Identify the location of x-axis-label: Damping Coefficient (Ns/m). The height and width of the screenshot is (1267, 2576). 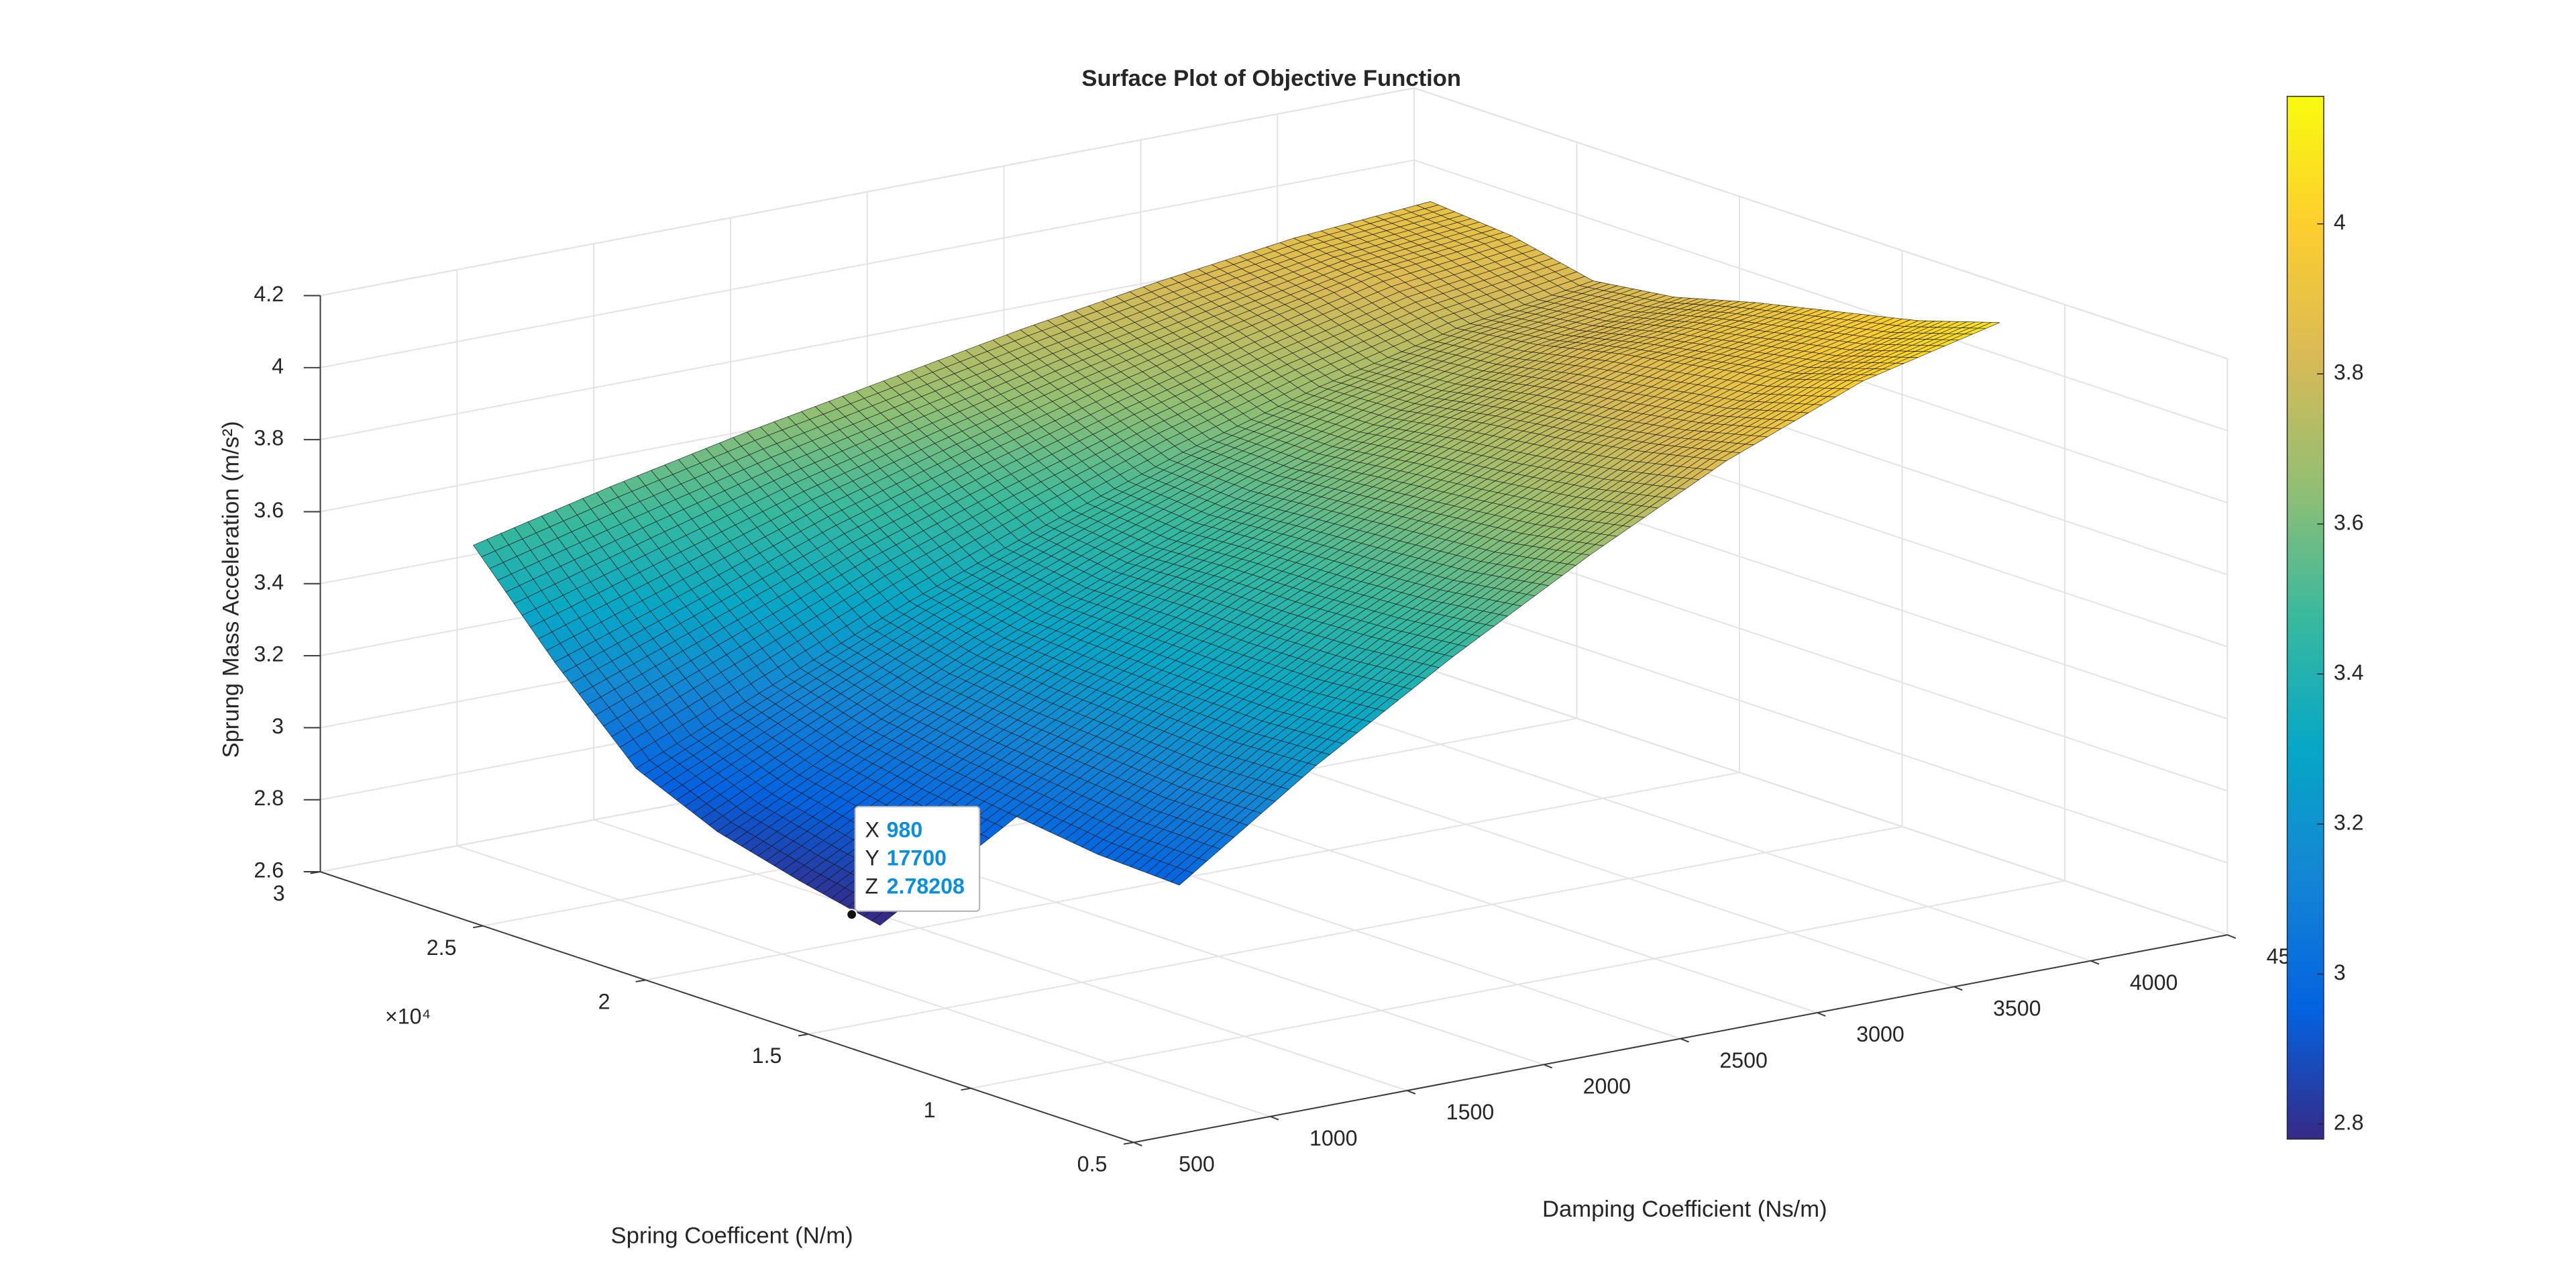
(1684, 1209).